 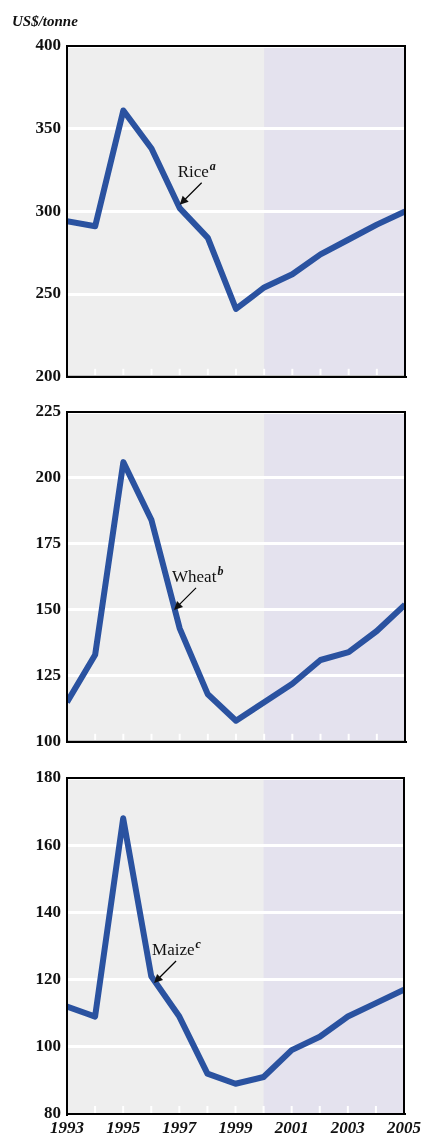 What do you see at coordinates (123, 1127) in the screenshot?
I see `x-tick-label: 1995` at bounding box center [123, 1127].